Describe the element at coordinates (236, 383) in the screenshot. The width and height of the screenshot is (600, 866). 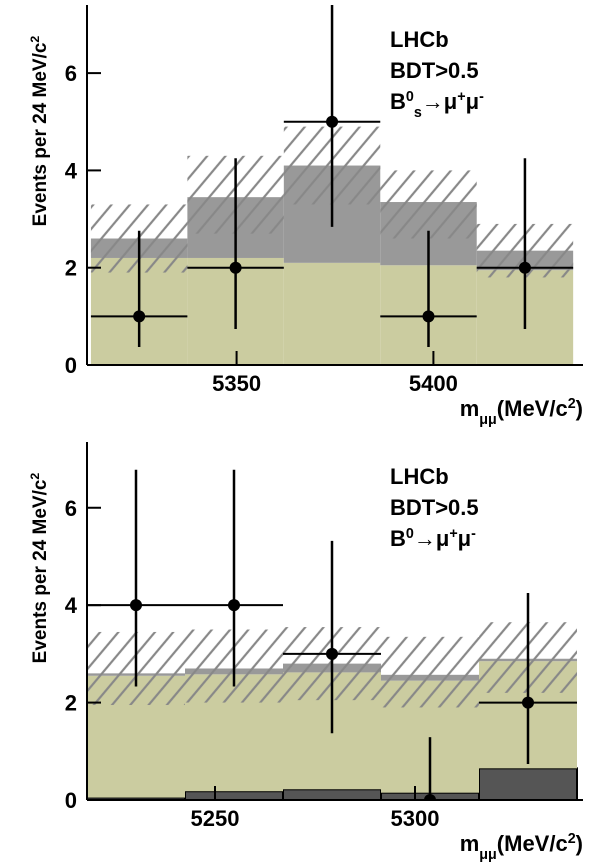
I see `x-tick-label: 5350` at that location.